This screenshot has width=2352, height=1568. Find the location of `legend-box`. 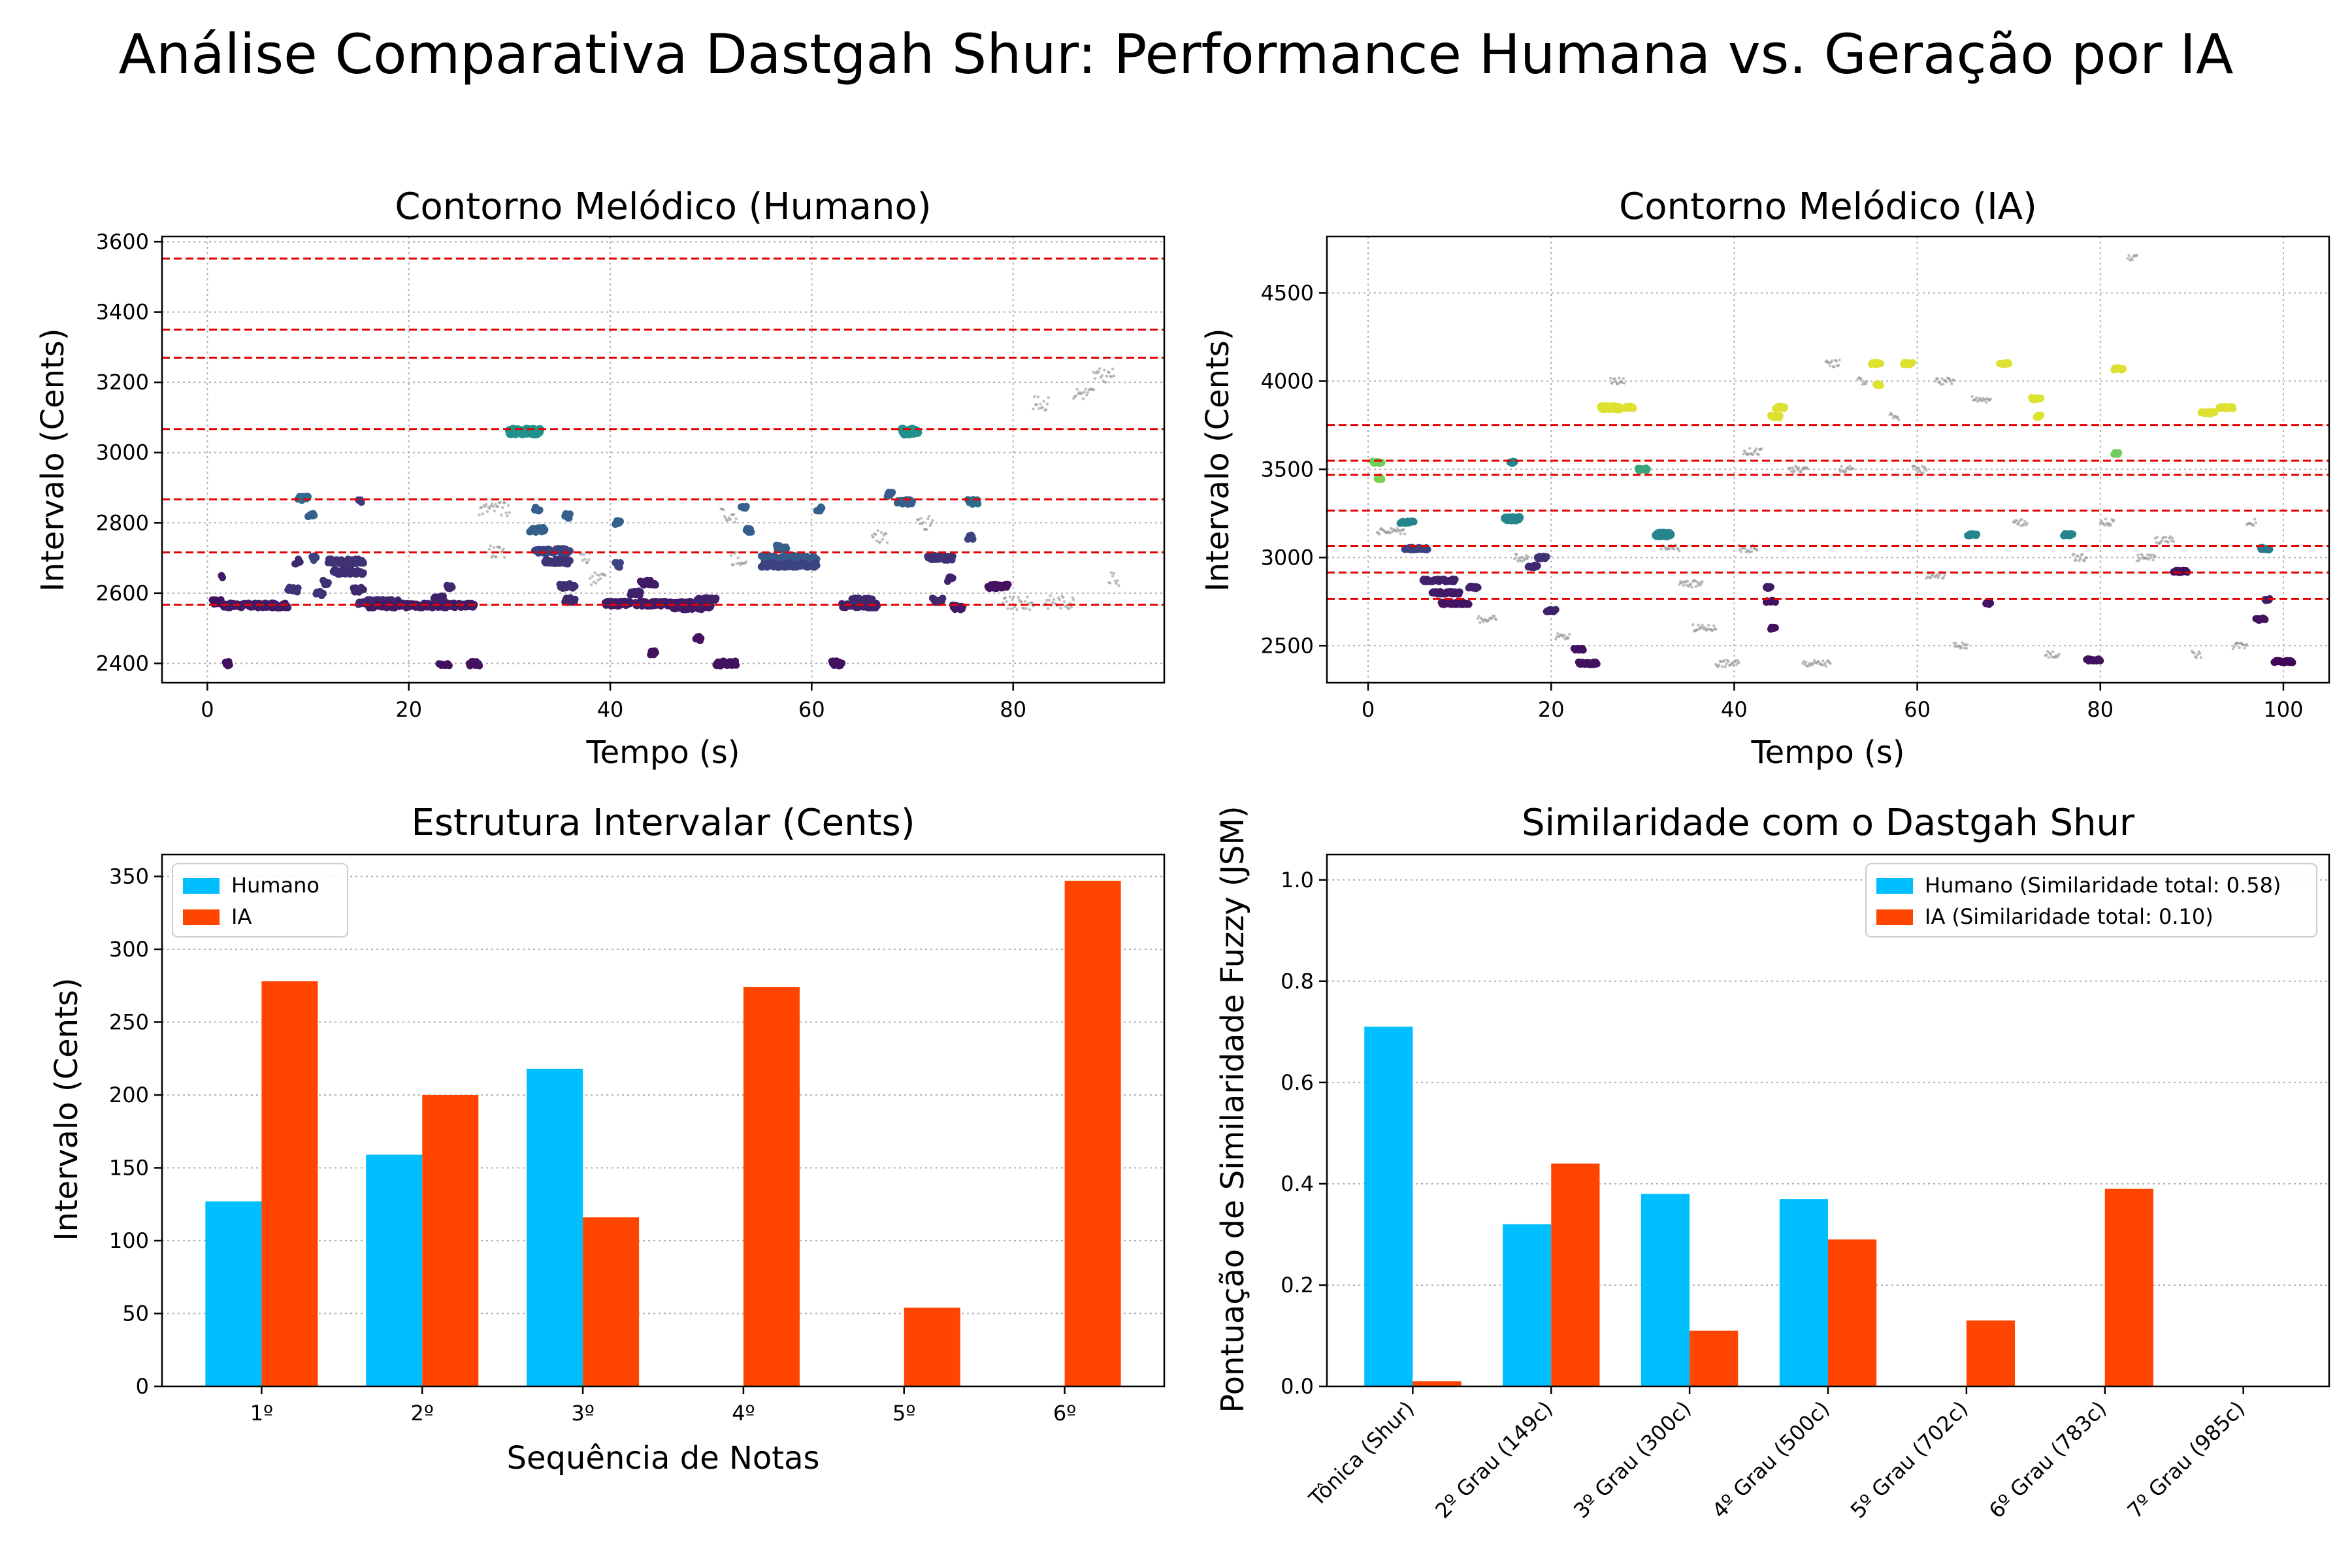

legend-box is located at coordinates (2091, 900).